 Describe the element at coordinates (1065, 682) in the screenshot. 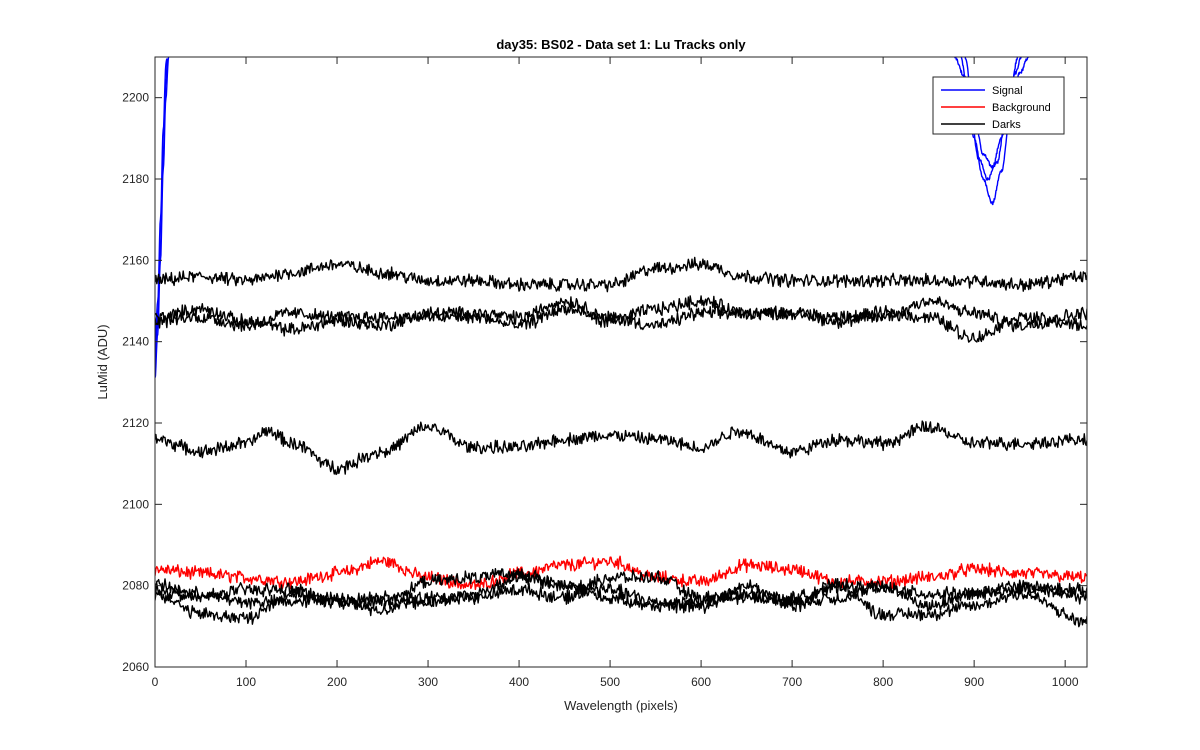

I see `x-tick-label: 1000` at that location.